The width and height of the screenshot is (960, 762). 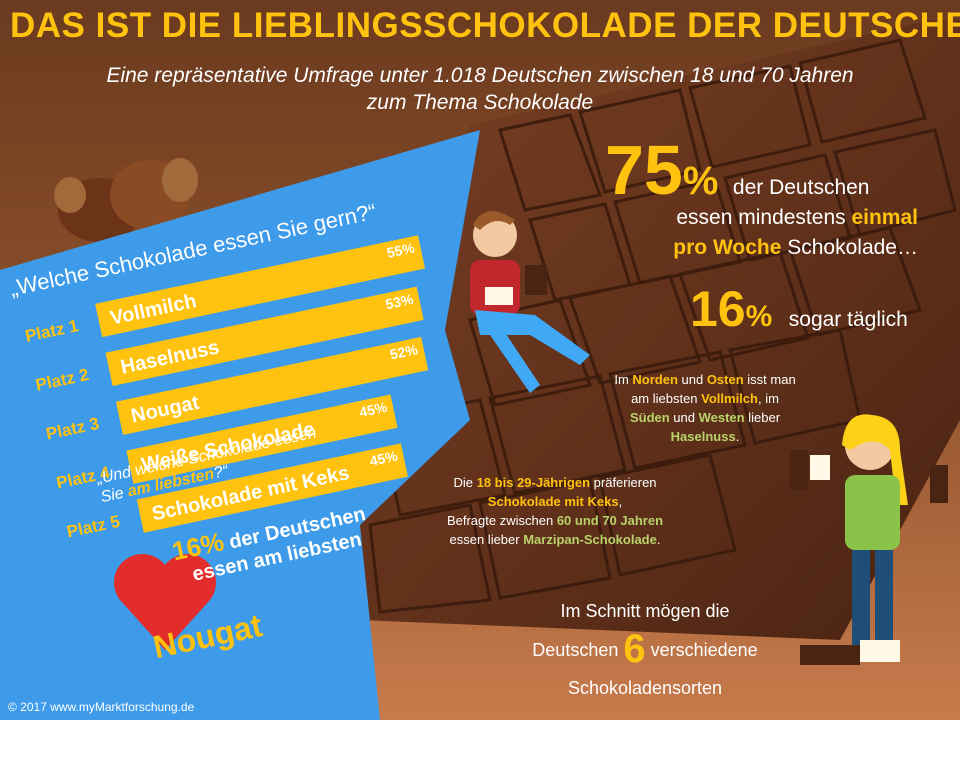 What do you see at coordinates (465, 482) in the screenshot?
I see `age-l1-a: Die` at bounding box center [465, 482].